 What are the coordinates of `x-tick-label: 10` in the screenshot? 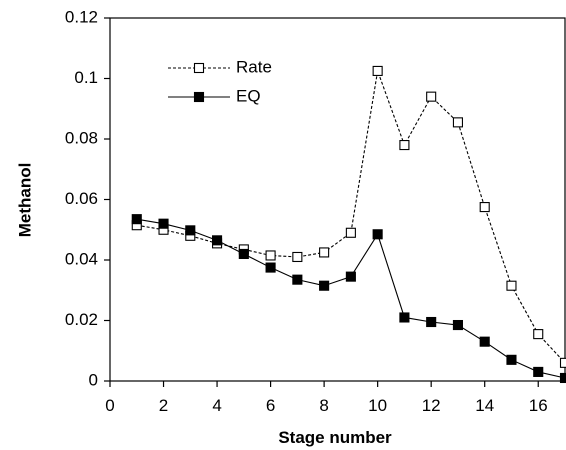 It's located at (377, 405).